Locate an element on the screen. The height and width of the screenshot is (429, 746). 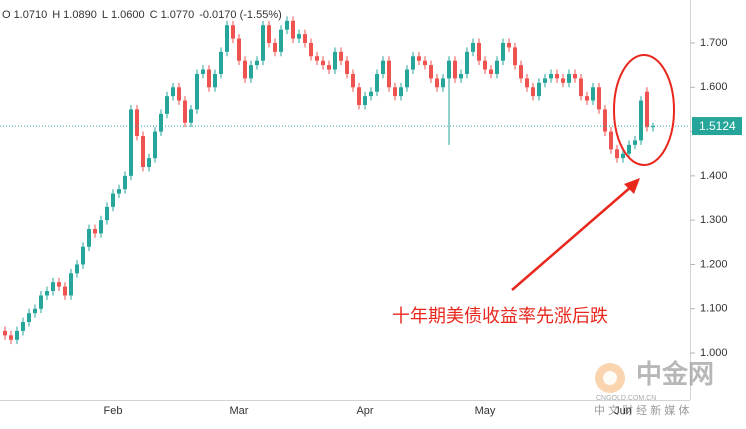
watermark-site: CNGOLD.COM.CN is located at coordinates (626, 398).